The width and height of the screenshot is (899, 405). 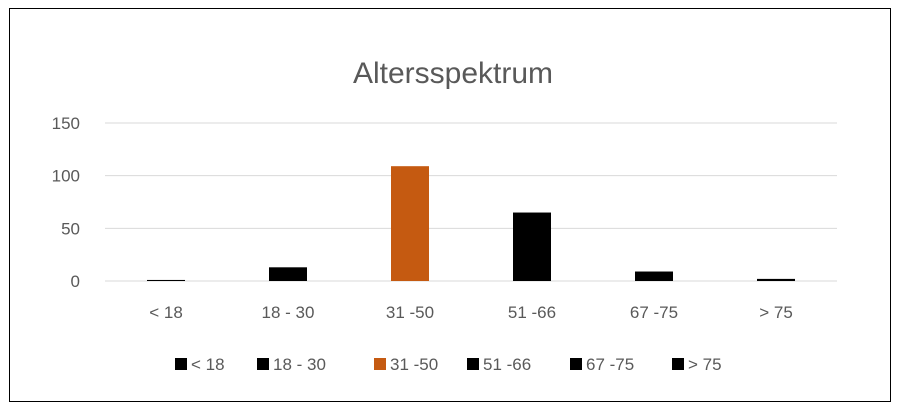 What do you see at coordinates (75, 281) in the screenshot?
I see `y-tick-label: 0` at bounding box center [75, 281].